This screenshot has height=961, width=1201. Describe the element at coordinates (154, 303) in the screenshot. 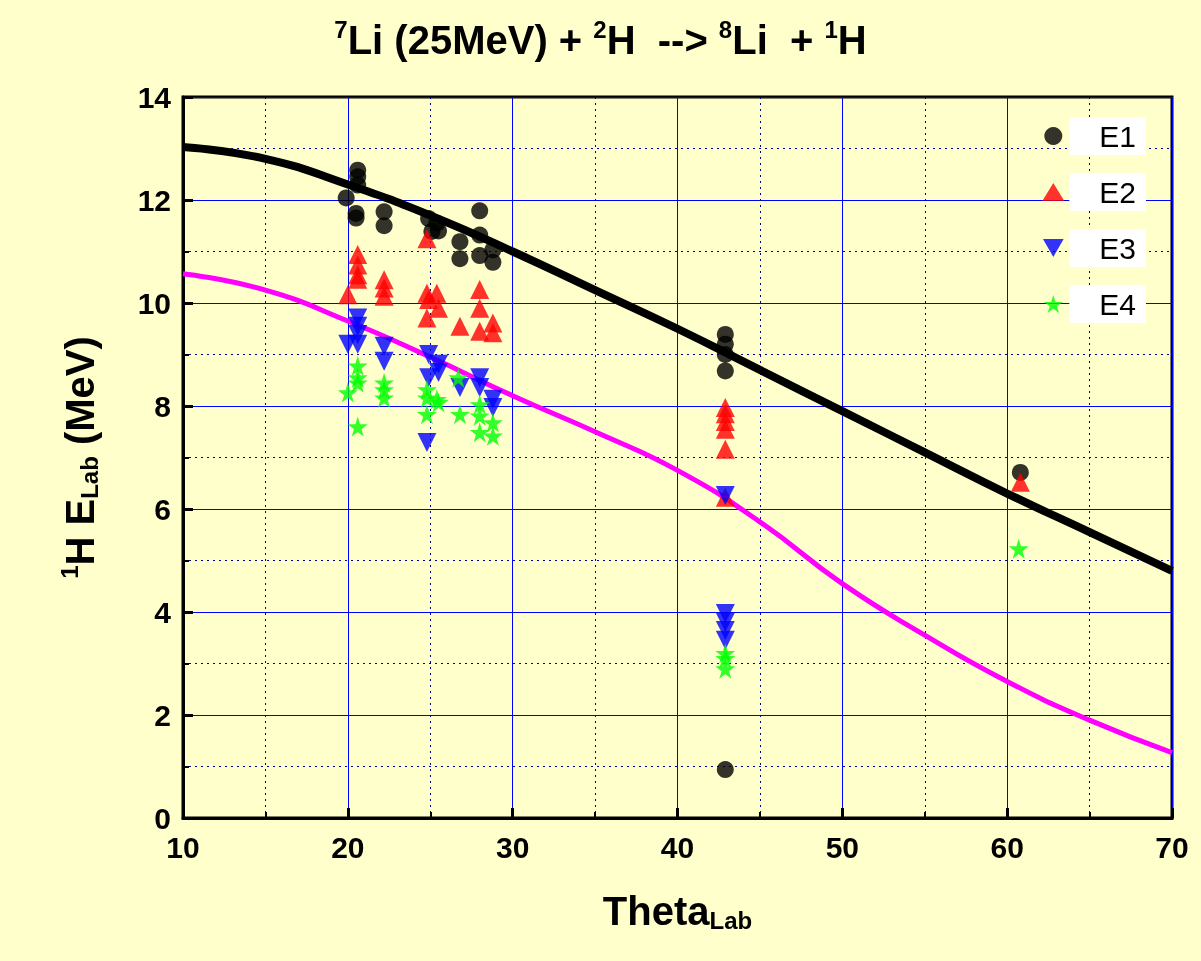

I see `y-tick-label: 10` at that location.